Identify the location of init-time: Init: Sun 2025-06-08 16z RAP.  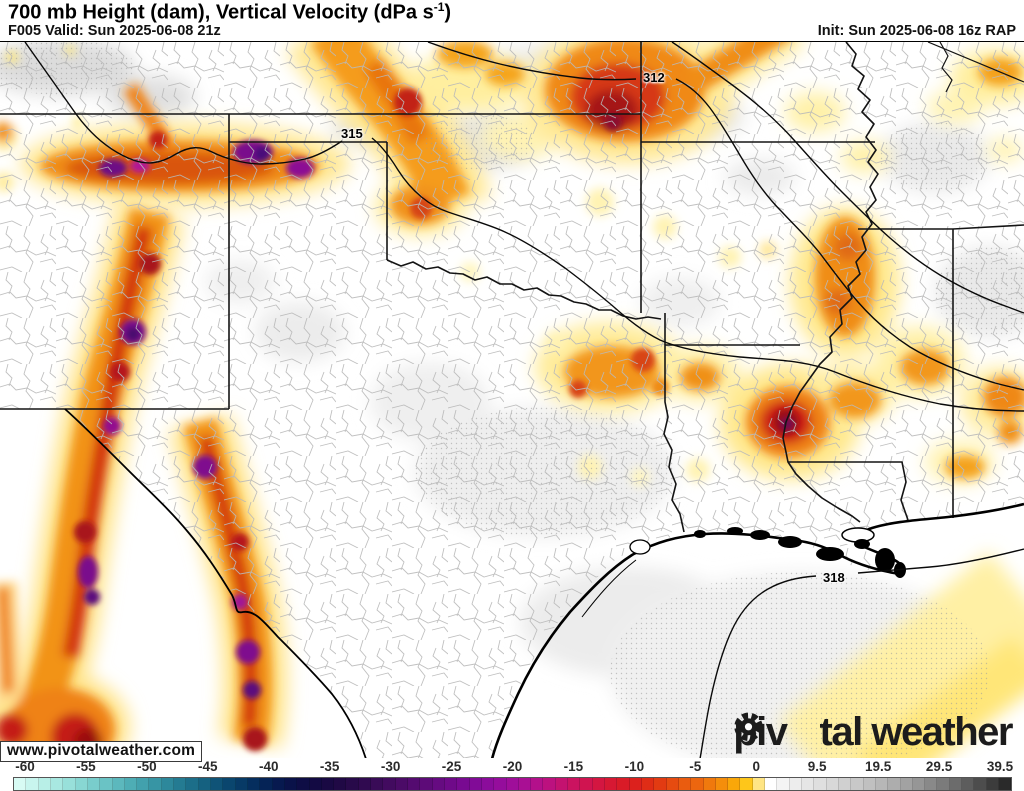
(916, 31).